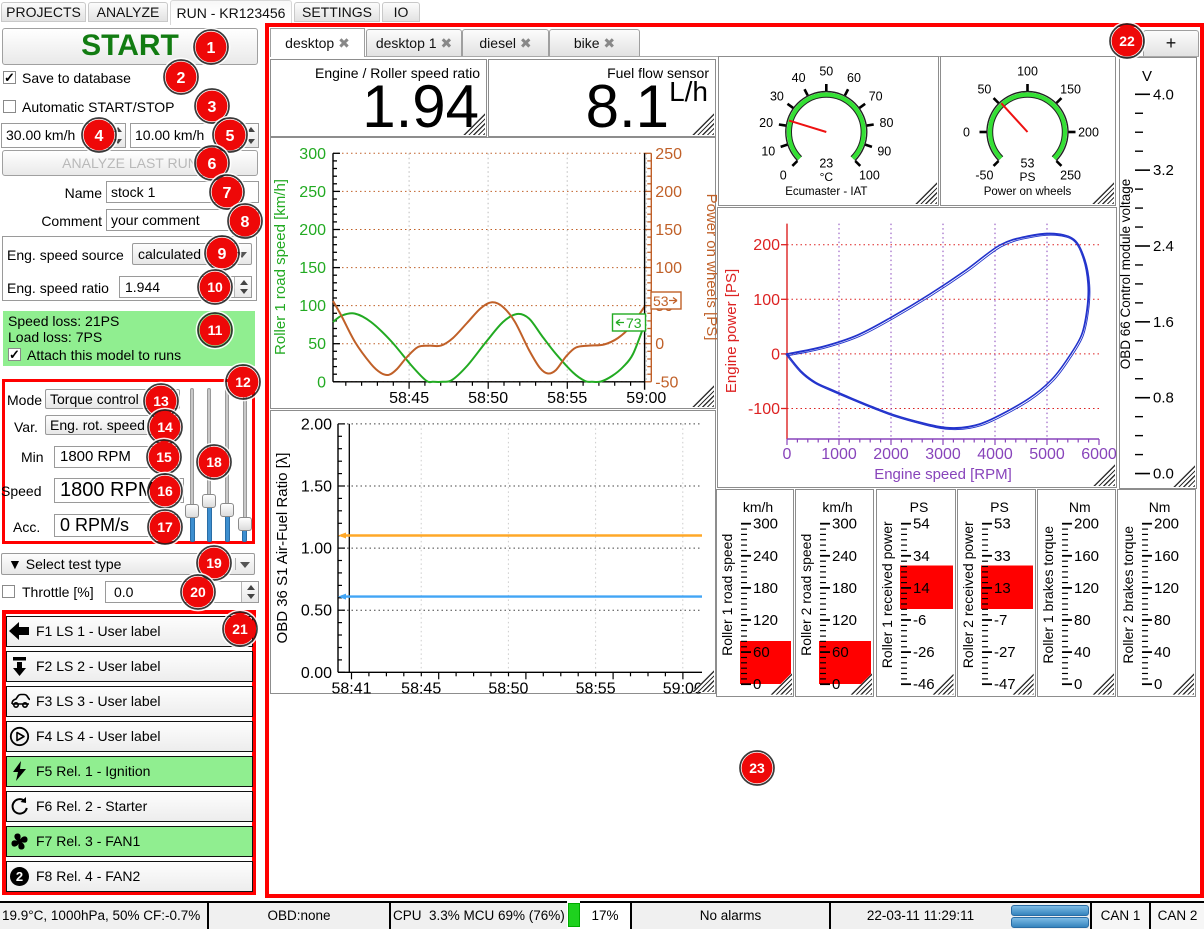 Image resolution: width=1204 pixels, height=929 pixels. Describe the element at coordinates (215, 287) in the screenshot. I see `svg-text: 10` at that location.